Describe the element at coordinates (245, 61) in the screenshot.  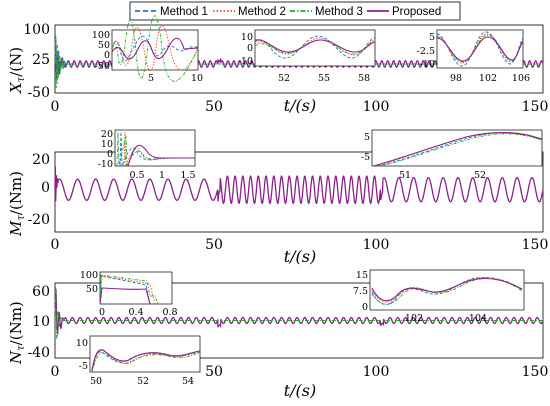
I see `panel-x-inset-2-ytick: -10` at that location.